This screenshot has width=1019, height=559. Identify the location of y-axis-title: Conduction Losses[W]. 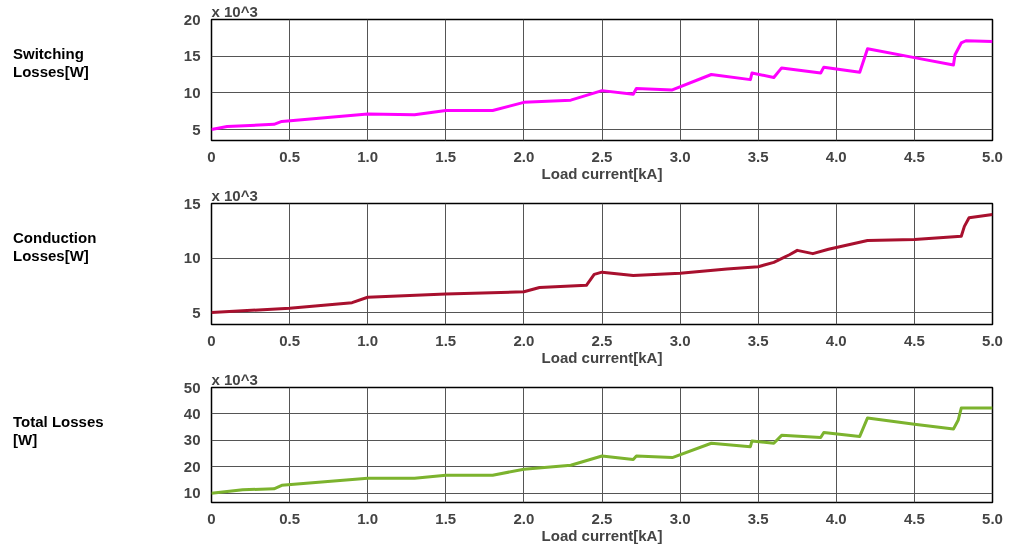
(55, 247).